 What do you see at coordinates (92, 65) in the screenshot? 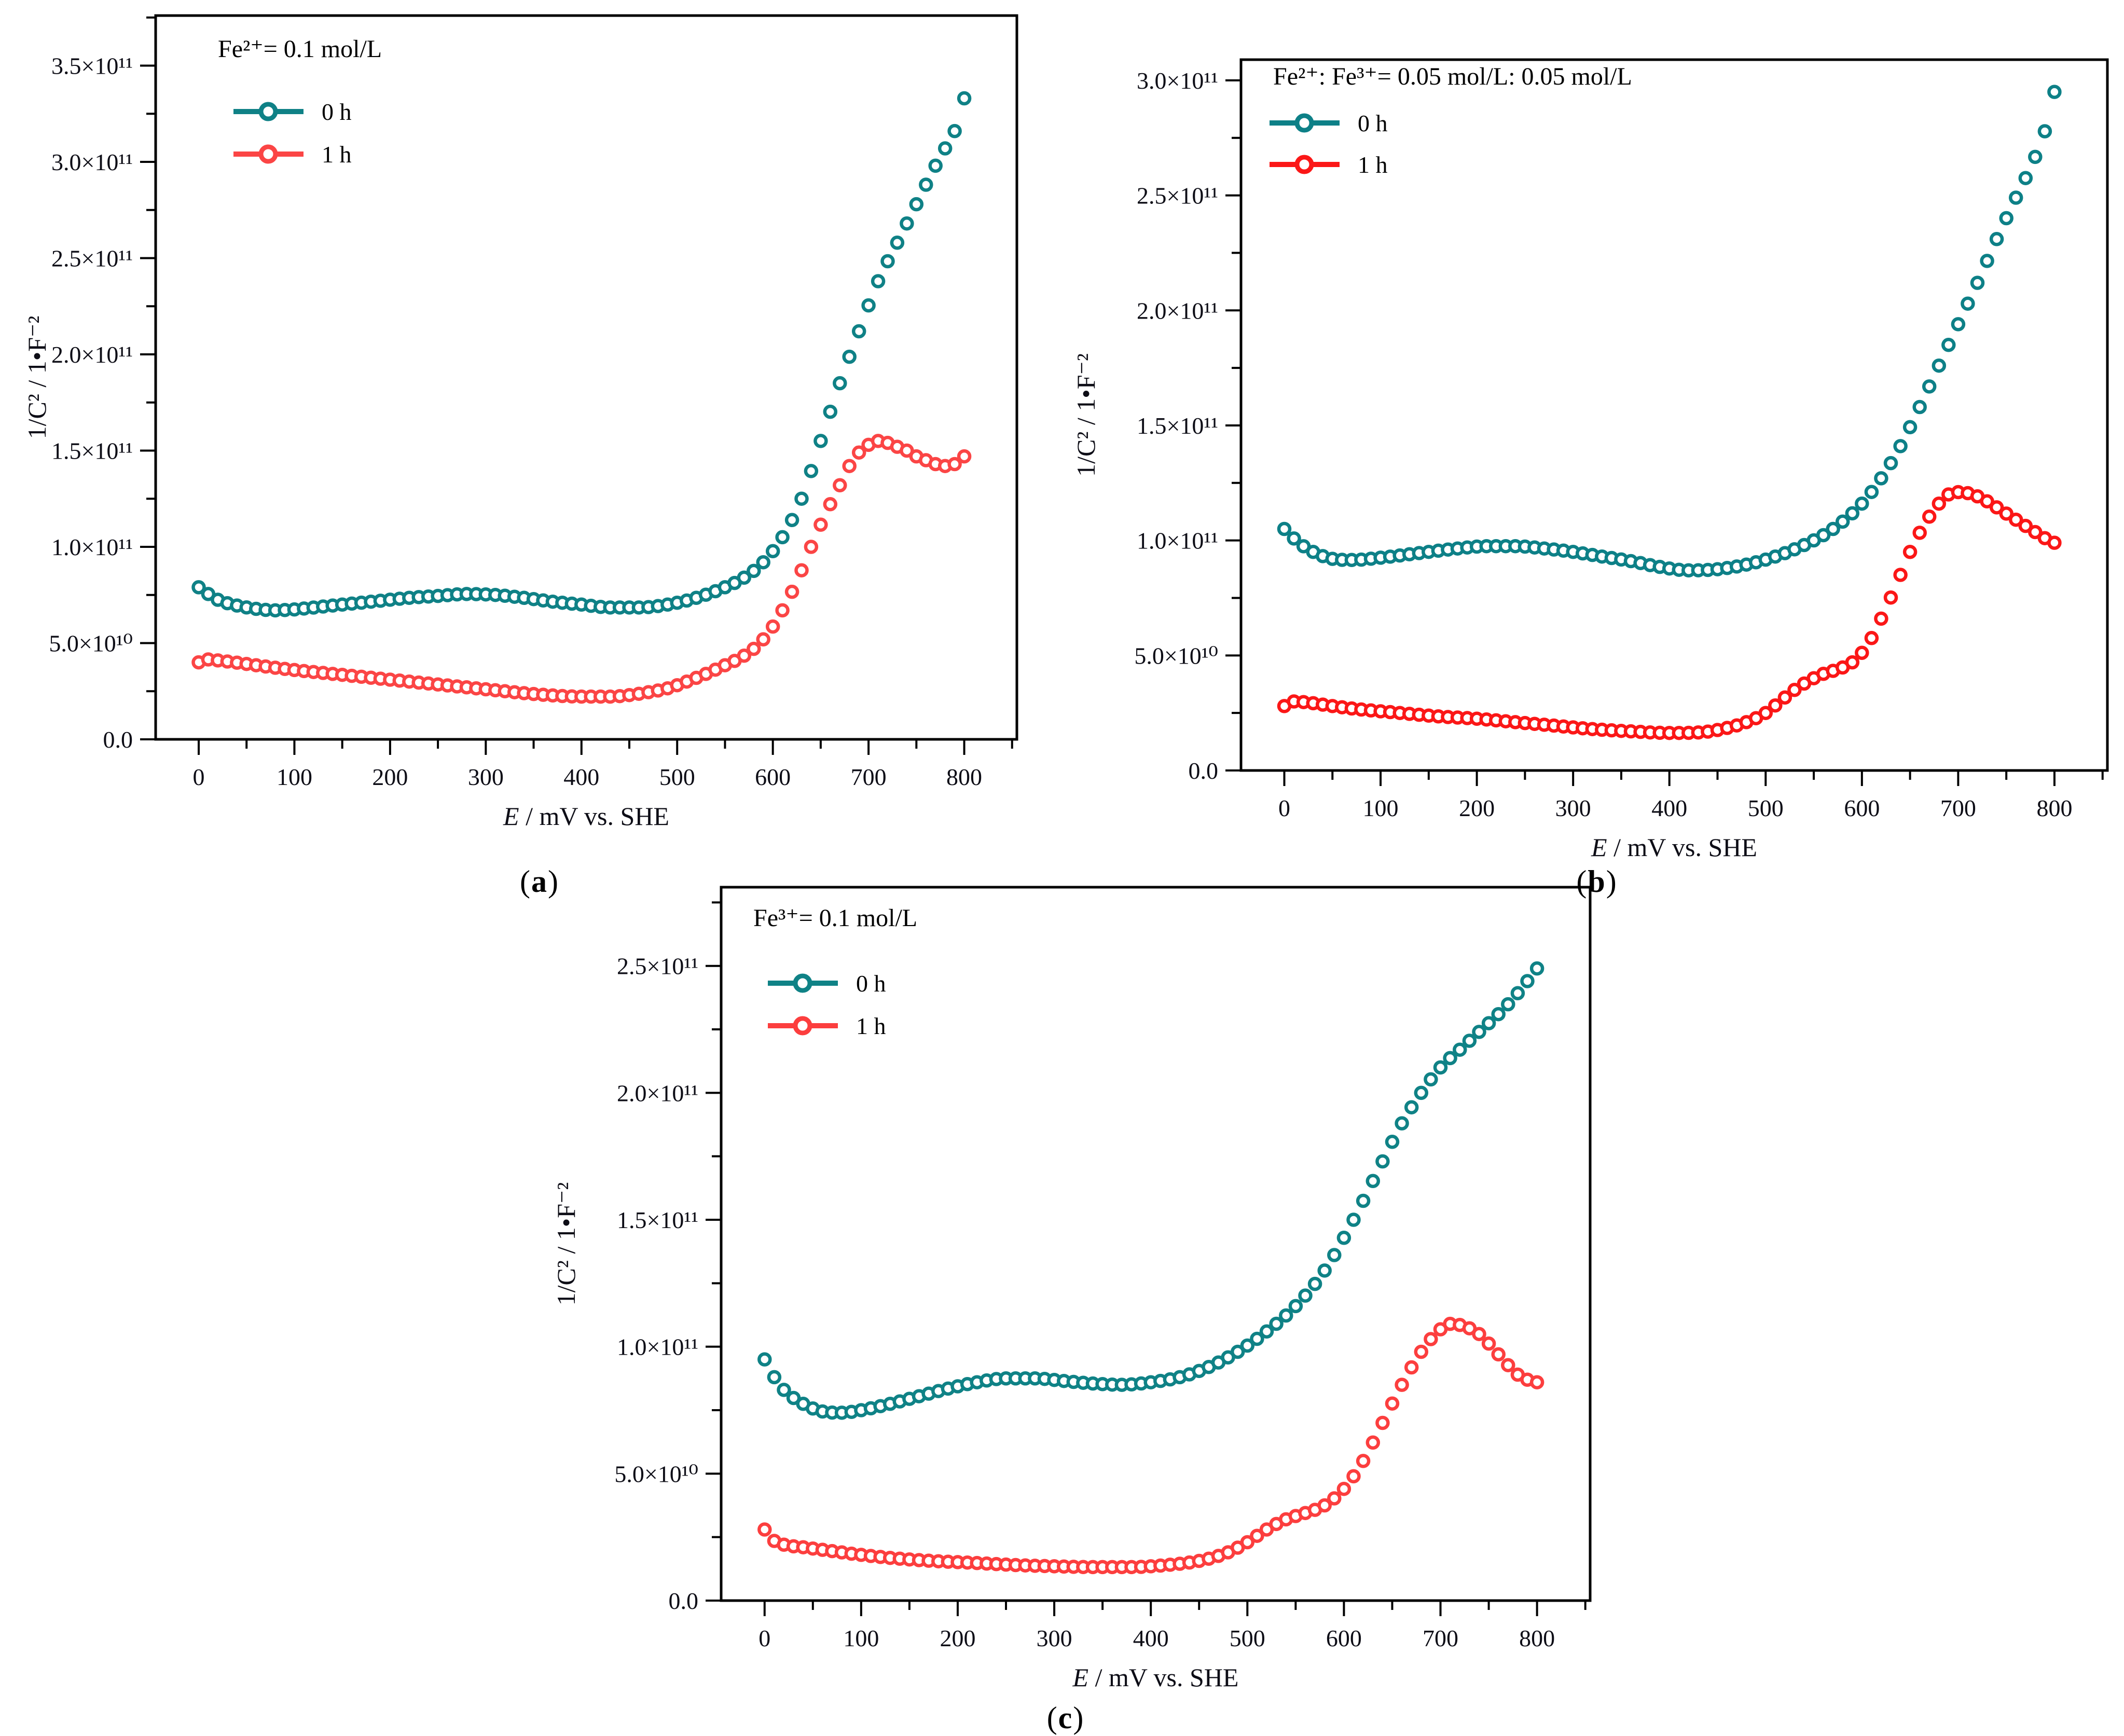
I see `y-tick-label: 3.5×10¹¹` at bounding box center [92, 65].